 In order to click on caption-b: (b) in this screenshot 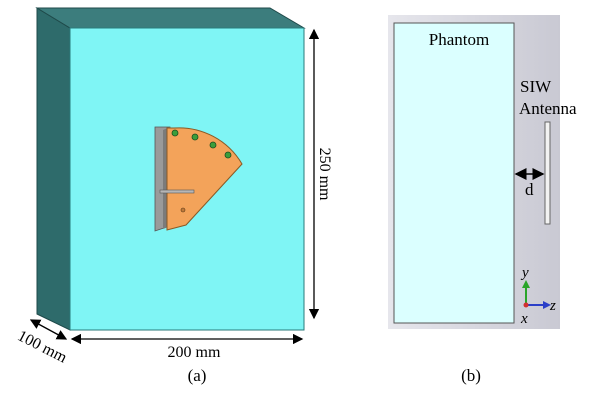, I will do `click(471, 375)`.